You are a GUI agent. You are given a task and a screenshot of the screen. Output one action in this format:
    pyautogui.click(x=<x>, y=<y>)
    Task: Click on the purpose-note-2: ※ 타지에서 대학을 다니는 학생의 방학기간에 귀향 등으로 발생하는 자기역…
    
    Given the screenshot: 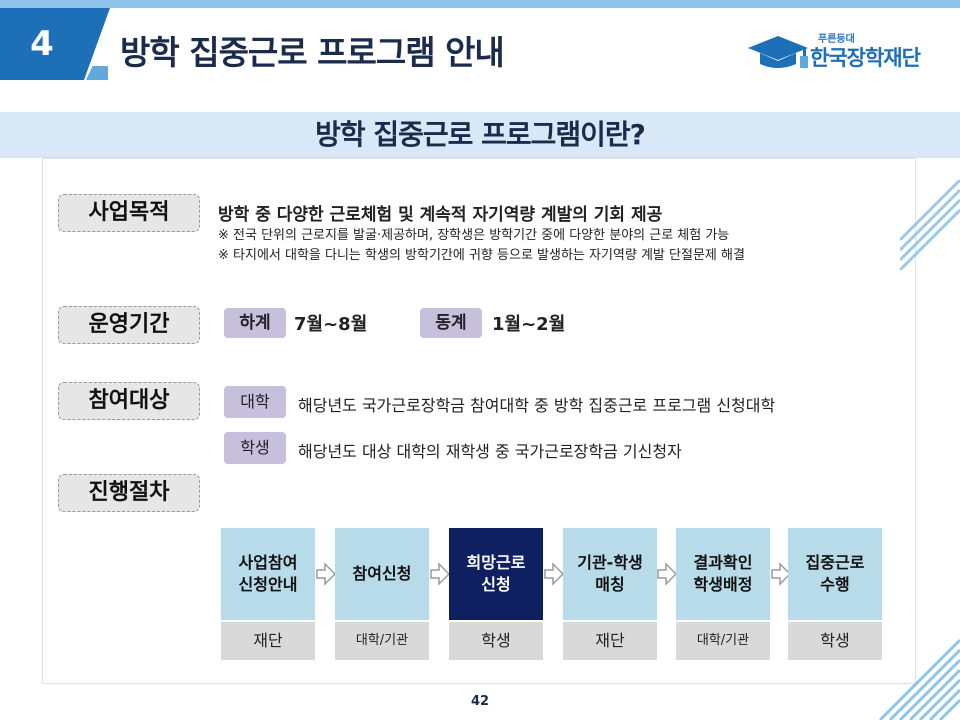 What is the action you would take?
    pyautogui.click(x=481, y=255)
    